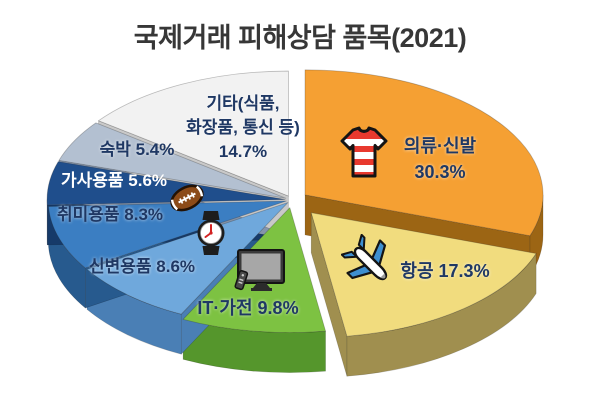 The image size is (600, 406). Describe the element at coordinates (187, 198) in the screenshot. I see `football-icon` at that location.